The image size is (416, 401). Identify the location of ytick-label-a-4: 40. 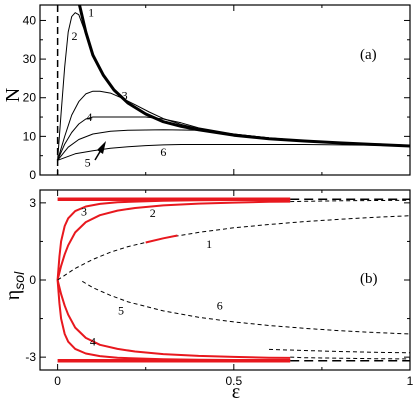
(30, 20).